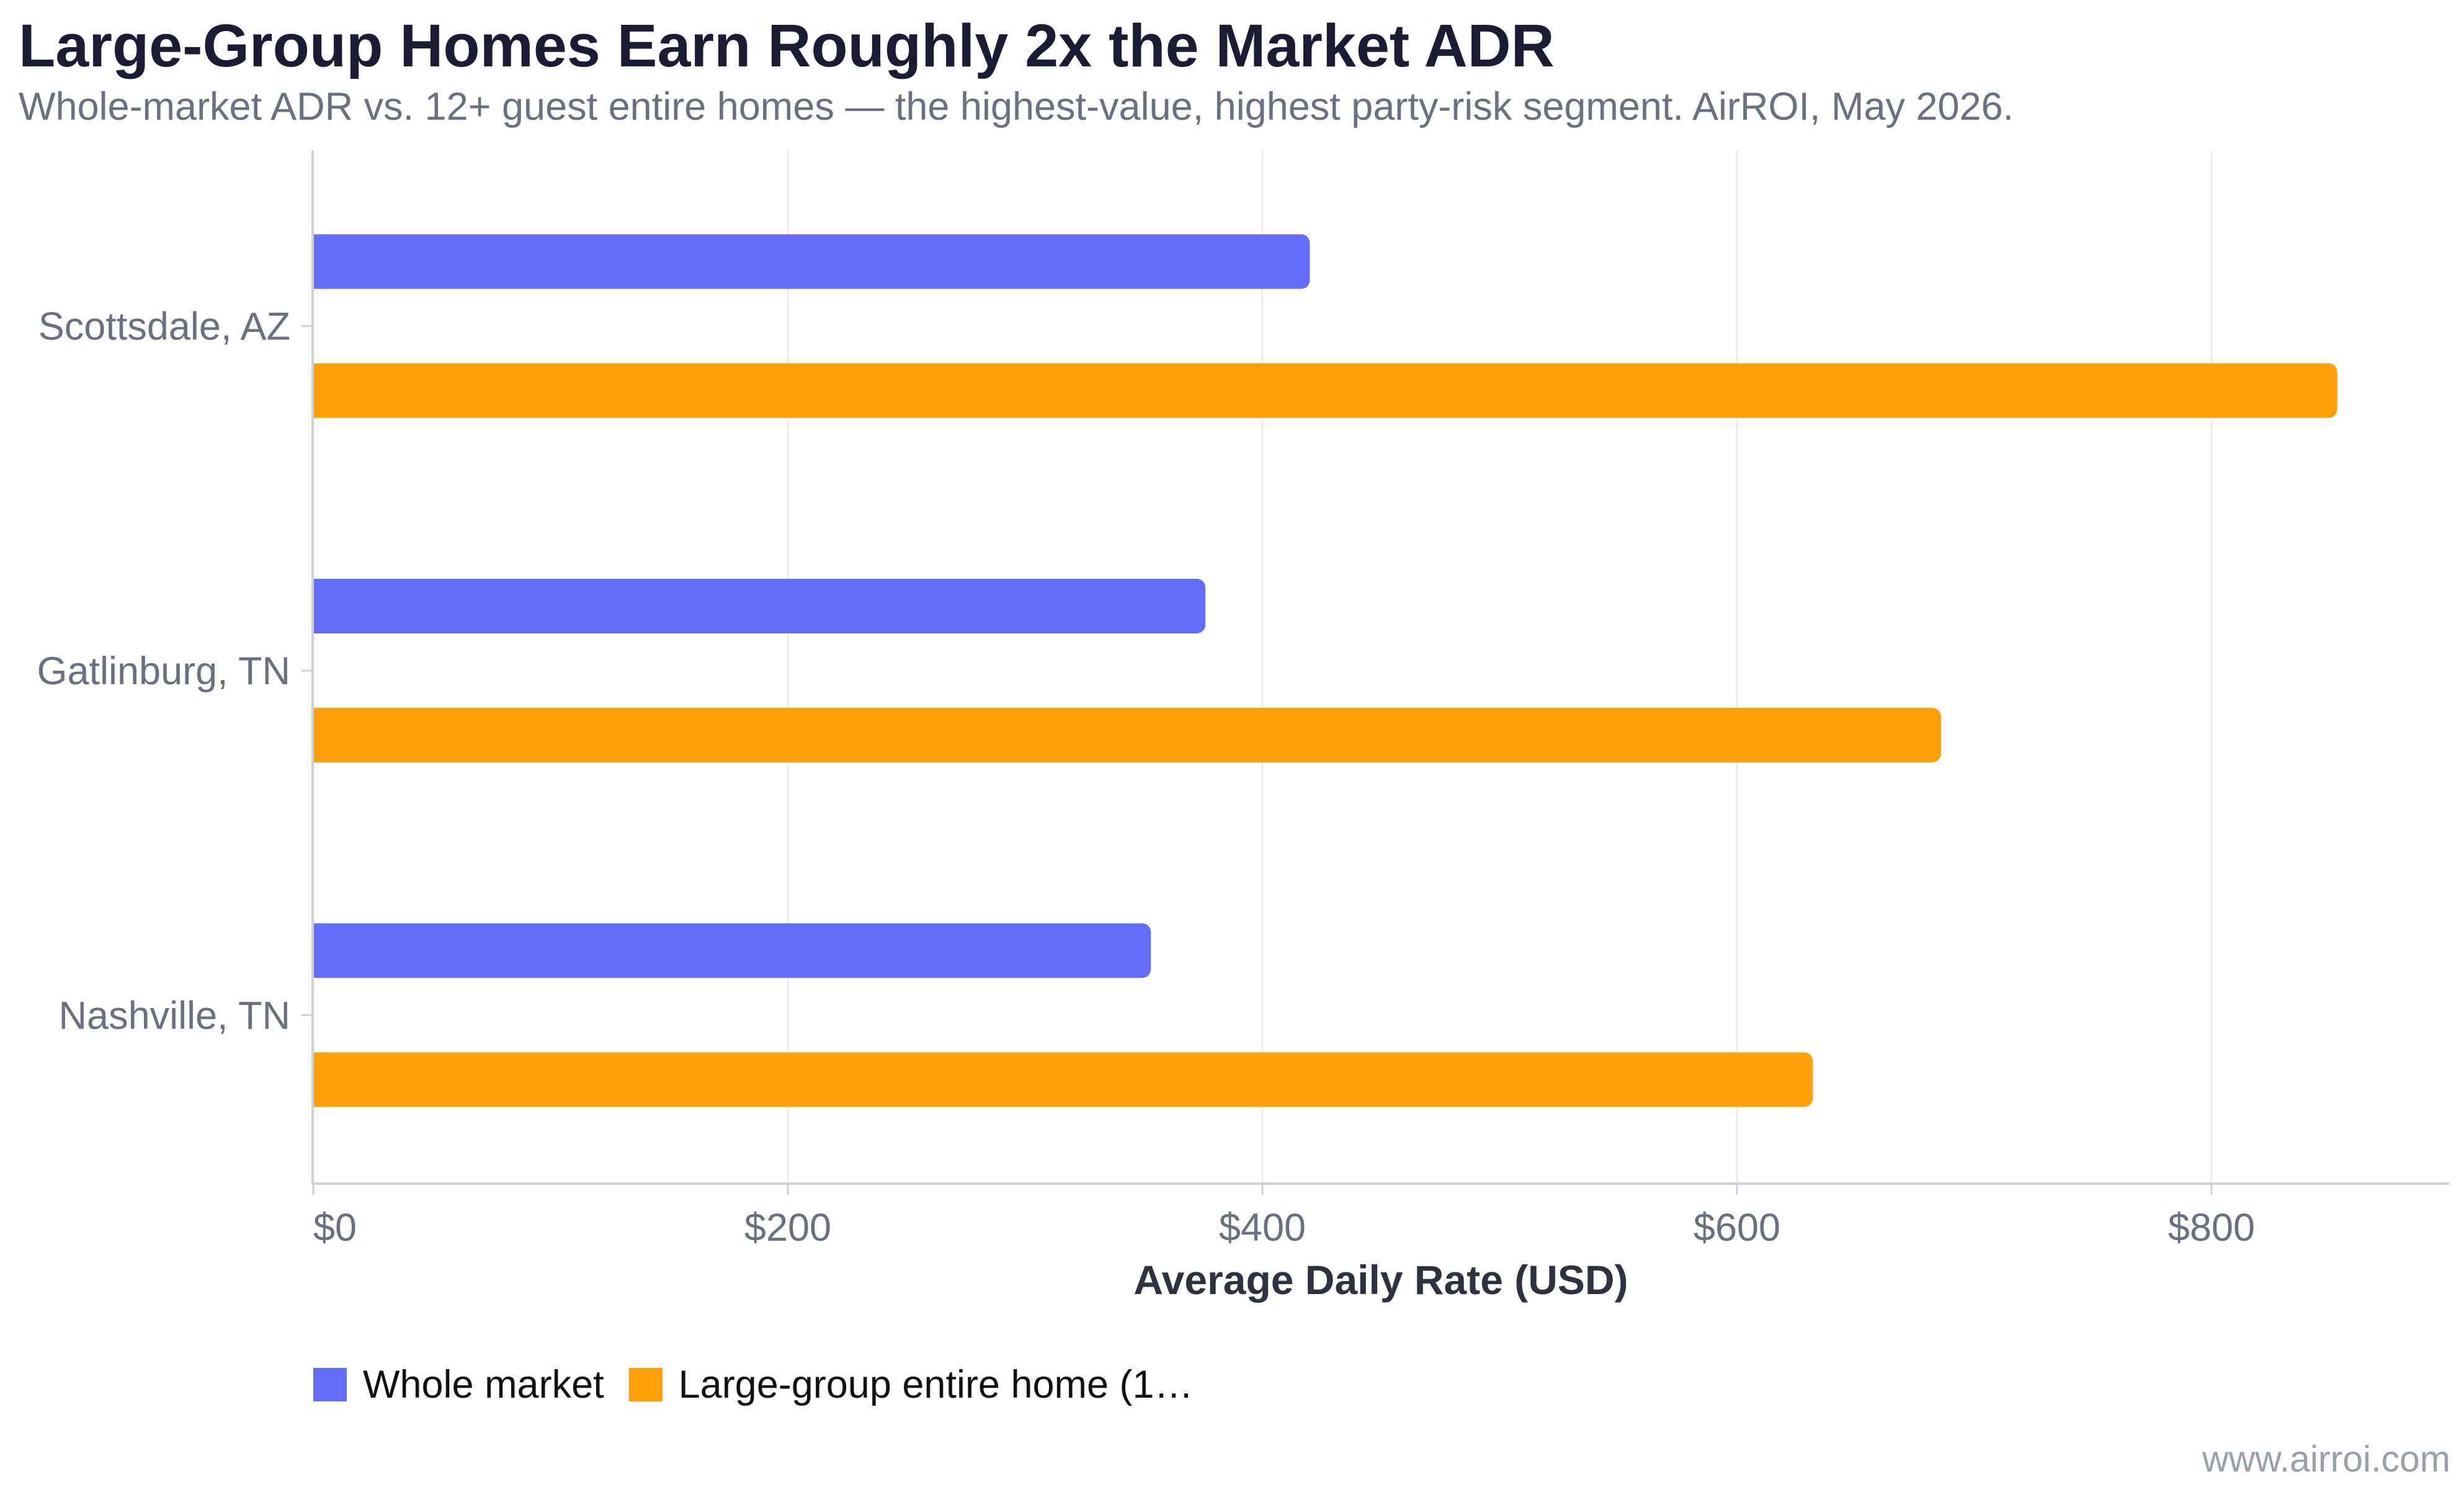 This screenshot has width=2464, height=1505. Describe the element at coordinates (483, 1384) in the screenshot. I see `legend-label-whole-market: Whole market` at that location.